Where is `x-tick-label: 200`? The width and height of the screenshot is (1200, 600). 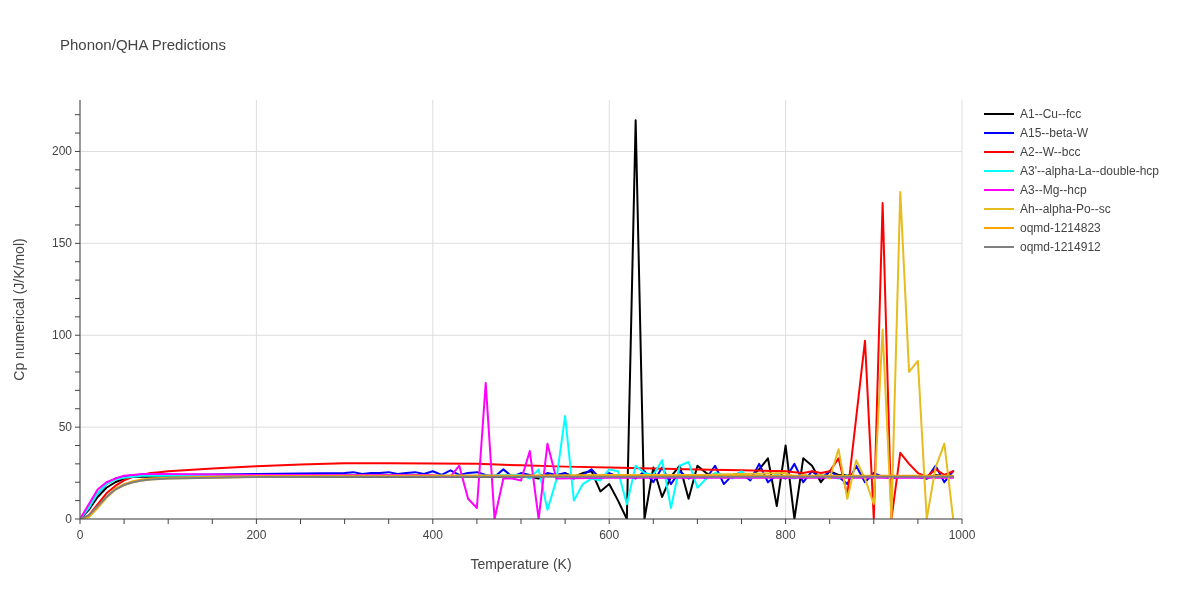 x-tick-label: 200 is located at coordinates (256, 535).